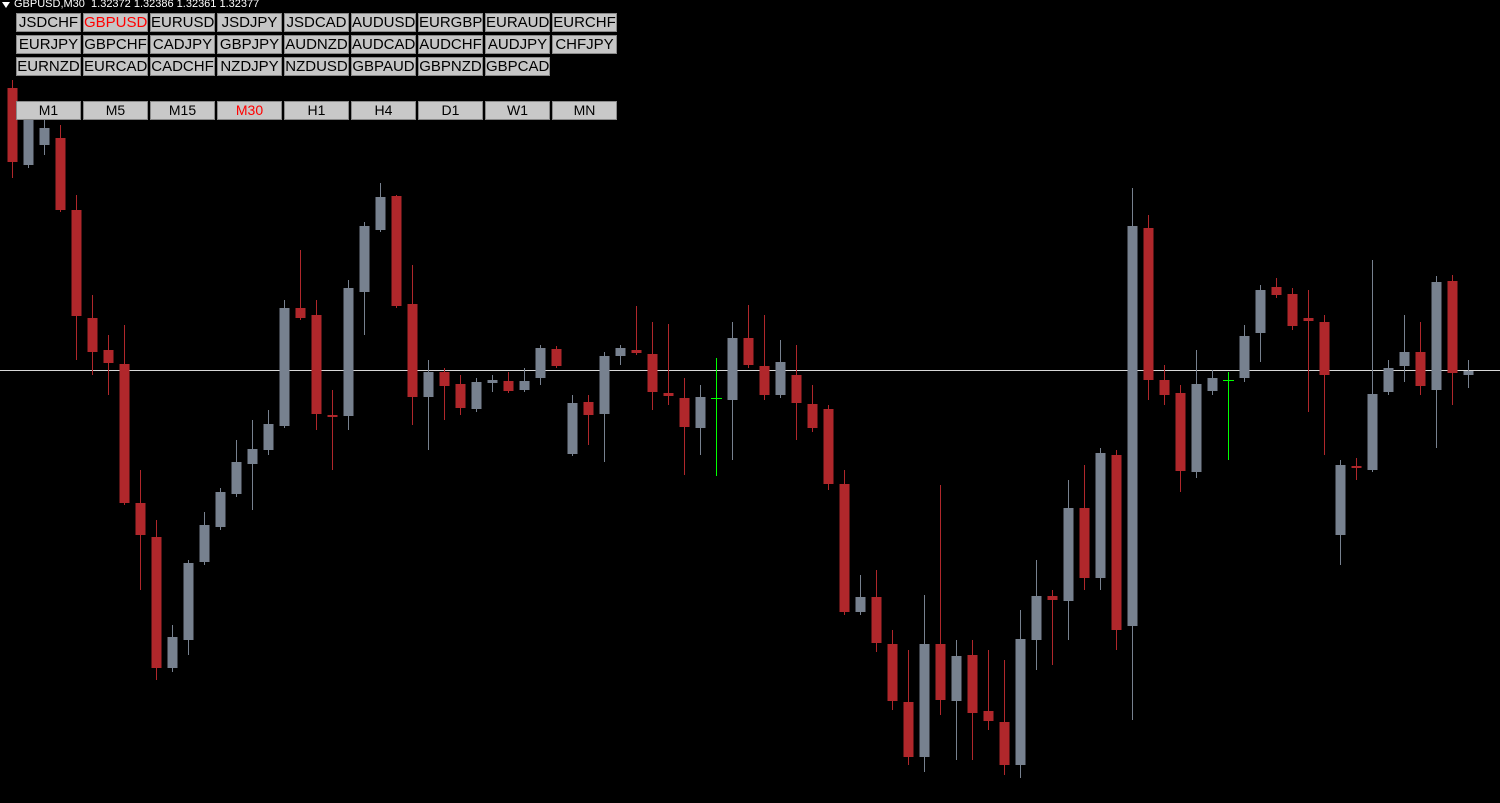  Describe the element at coordinates (450, 110) in the screenshot. I see `toolbar-button: D1` at that location.